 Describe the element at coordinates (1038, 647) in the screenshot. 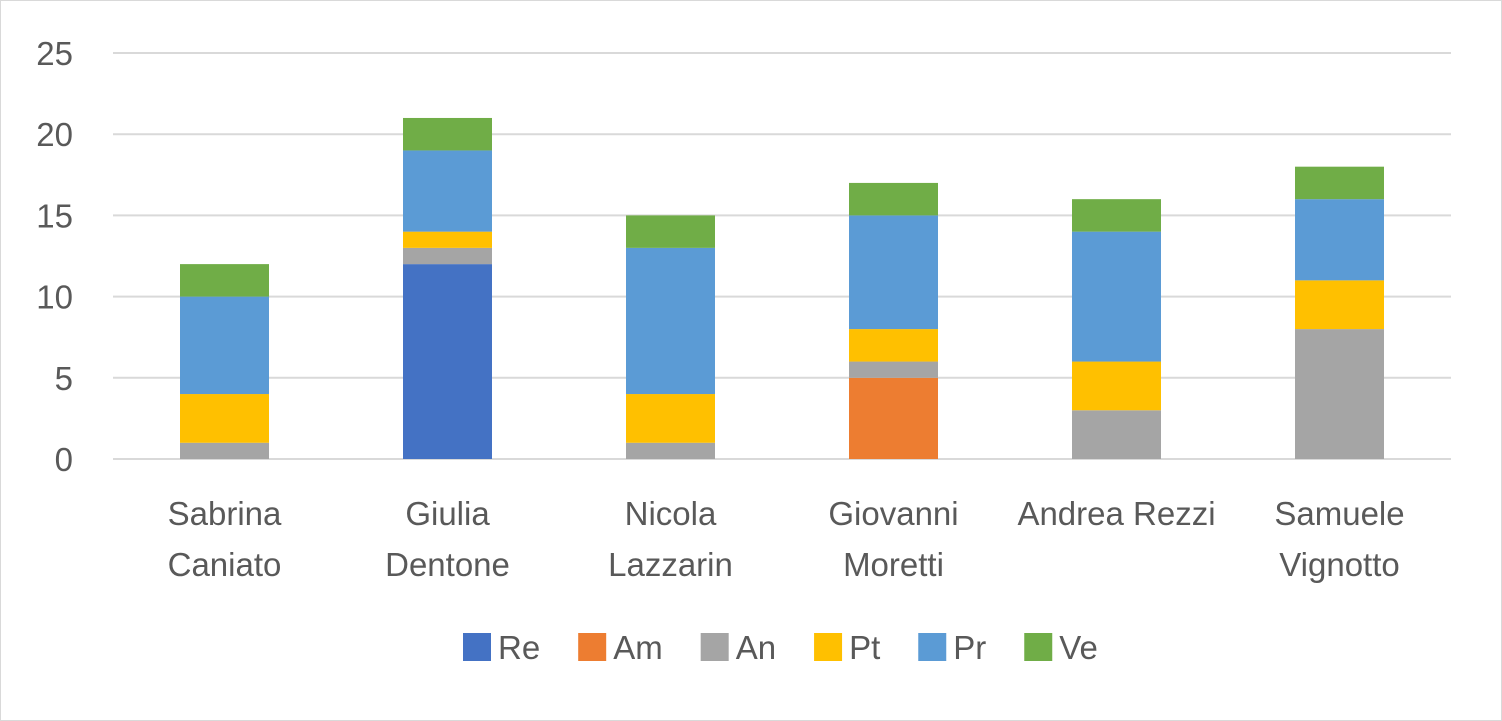

I see `legend-swatch-ve` at that location.